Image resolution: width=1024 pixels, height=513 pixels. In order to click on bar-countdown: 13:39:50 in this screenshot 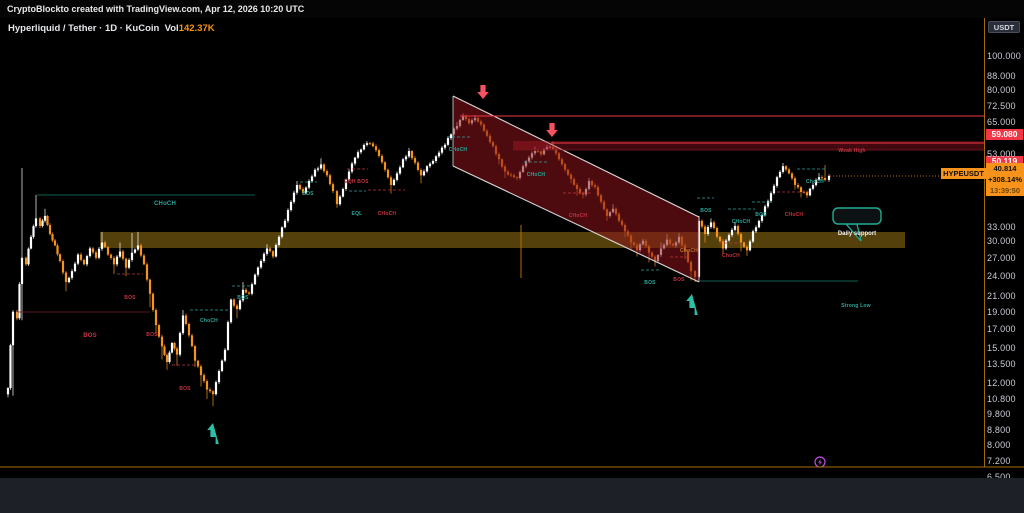, I will do `click(1005, 190)`.